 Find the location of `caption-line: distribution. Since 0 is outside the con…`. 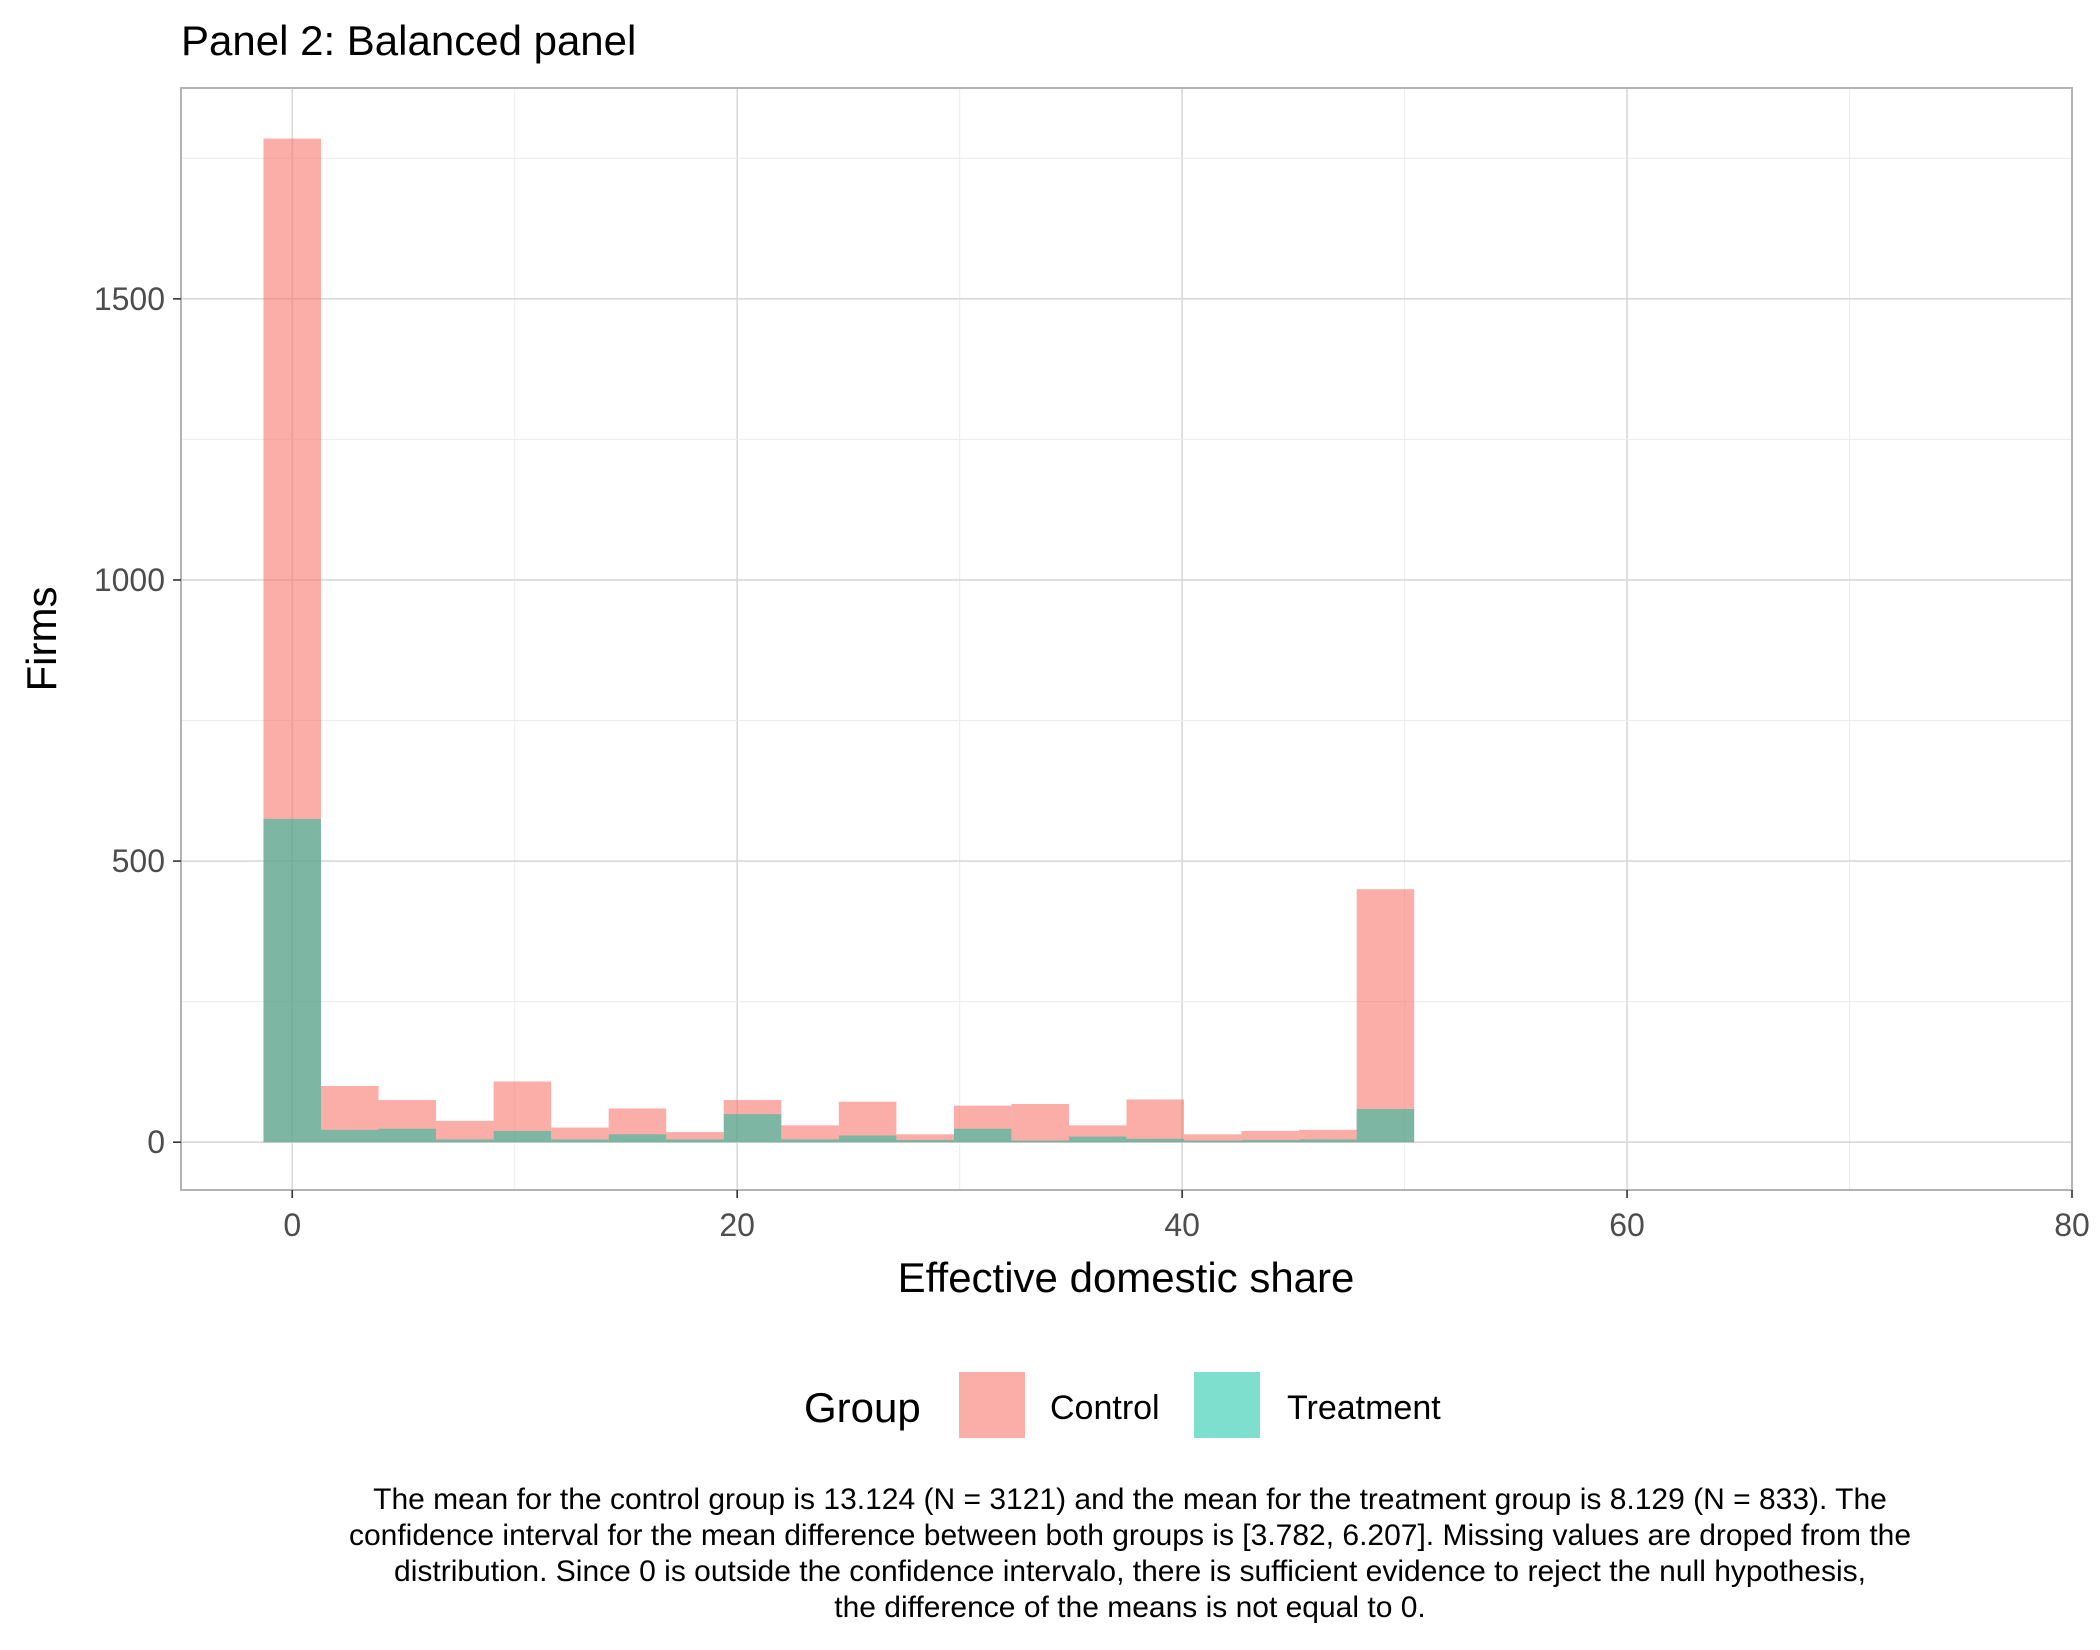

caption-line: distribution. Since 0 is outside the con… is located at coordinates (1130, 1571).